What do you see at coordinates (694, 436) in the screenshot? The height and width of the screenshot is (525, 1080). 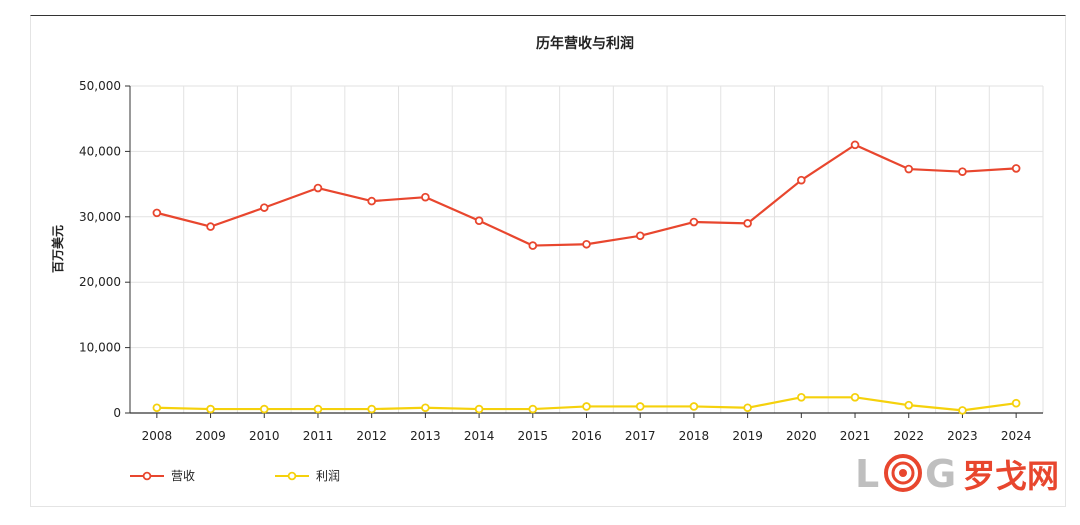 I see `x-tick-label: 2018` at bounding box center [694, 436].